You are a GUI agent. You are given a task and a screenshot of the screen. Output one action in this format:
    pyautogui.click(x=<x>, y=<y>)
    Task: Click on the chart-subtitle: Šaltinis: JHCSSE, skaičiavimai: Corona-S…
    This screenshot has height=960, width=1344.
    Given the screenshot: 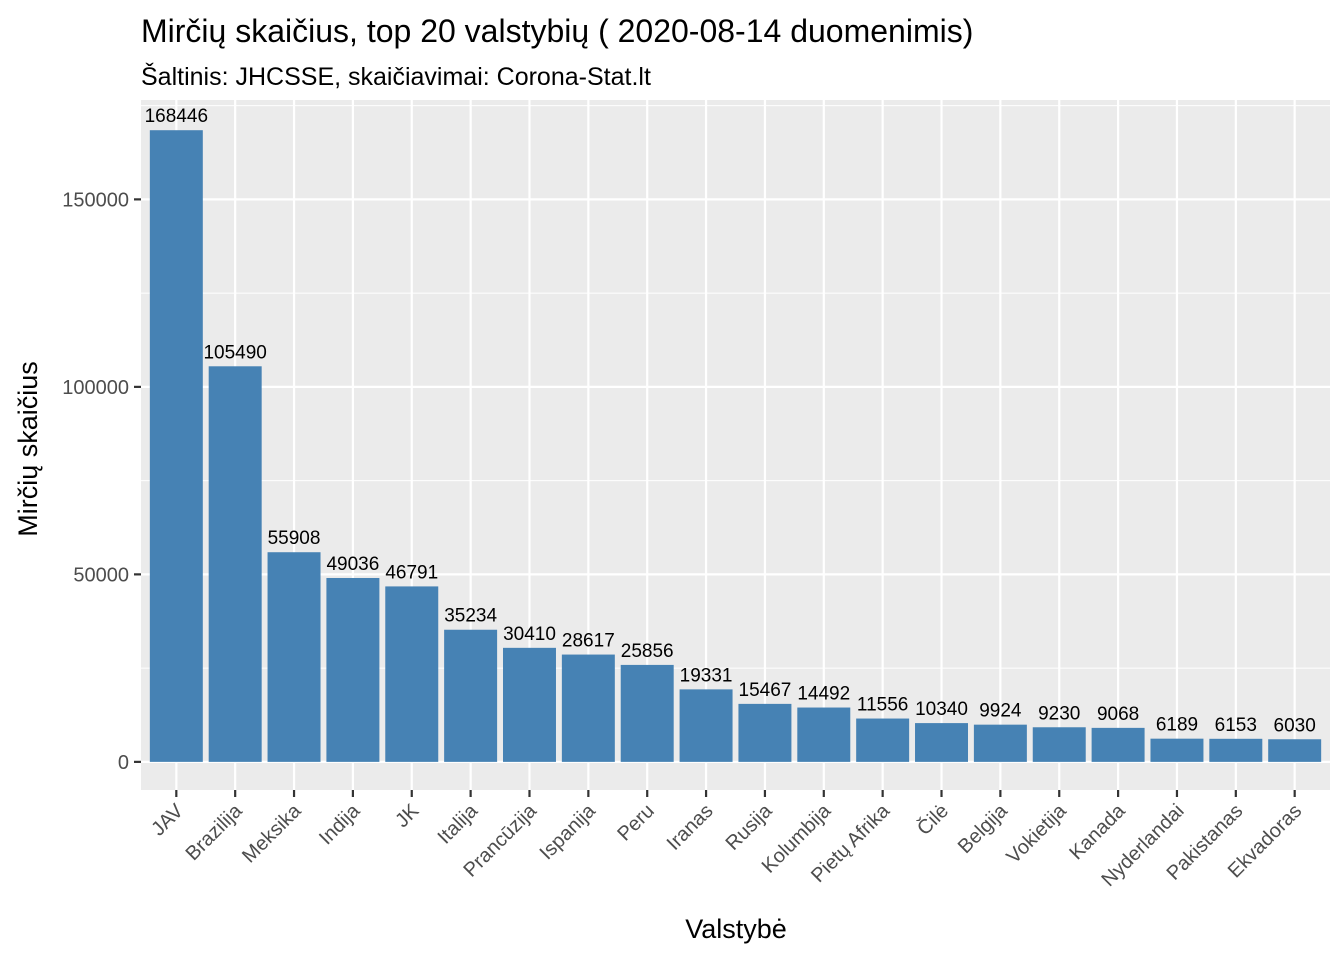 What is the action you would take?
    pyautogui.click(x=396, y=76)
    